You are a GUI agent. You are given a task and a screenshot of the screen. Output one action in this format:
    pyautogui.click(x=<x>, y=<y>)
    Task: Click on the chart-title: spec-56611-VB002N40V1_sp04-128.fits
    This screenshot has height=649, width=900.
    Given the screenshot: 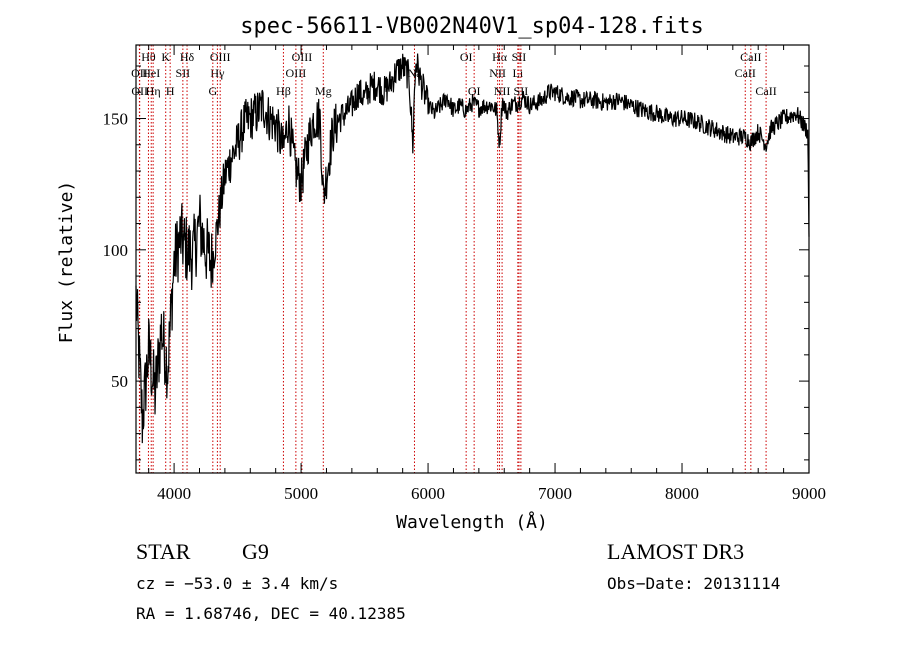 What is the action you would take?
    pyautogui.click(x=472, y=26)
    